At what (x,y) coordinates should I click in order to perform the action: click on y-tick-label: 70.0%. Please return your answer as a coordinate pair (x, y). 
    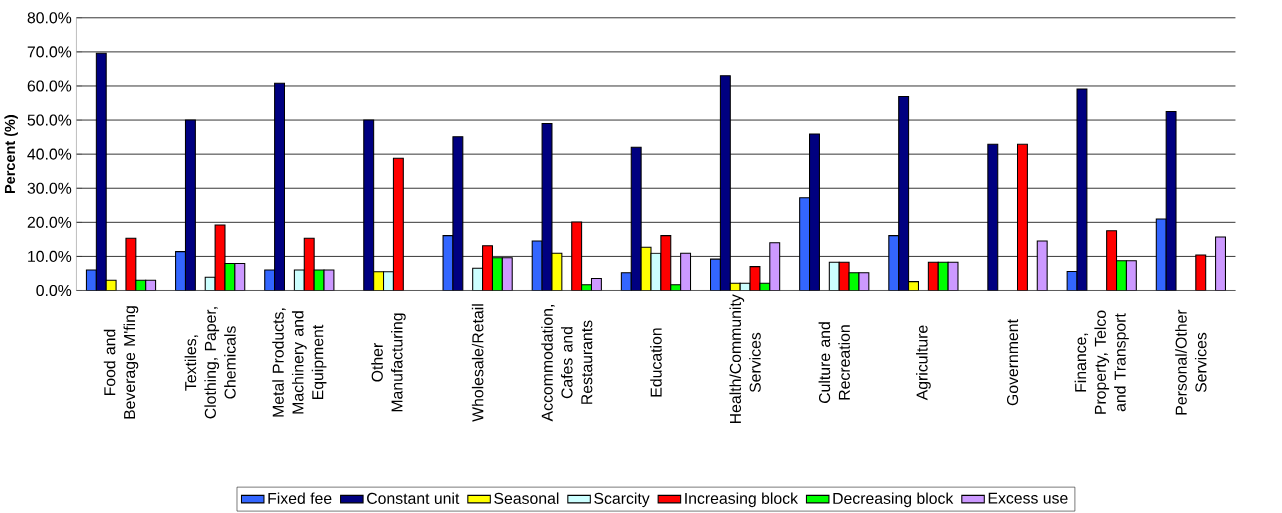
    Looking at the image, I should click on (49, 52).